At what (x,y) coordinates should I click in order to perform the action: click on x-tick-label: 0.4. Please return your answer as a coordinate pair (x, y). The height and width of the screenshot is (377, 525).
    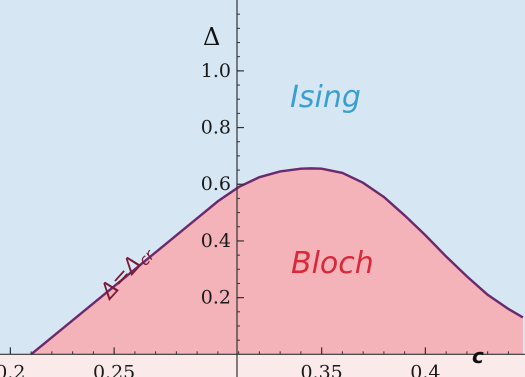
    Looking at the image, I should click on (425, 369).